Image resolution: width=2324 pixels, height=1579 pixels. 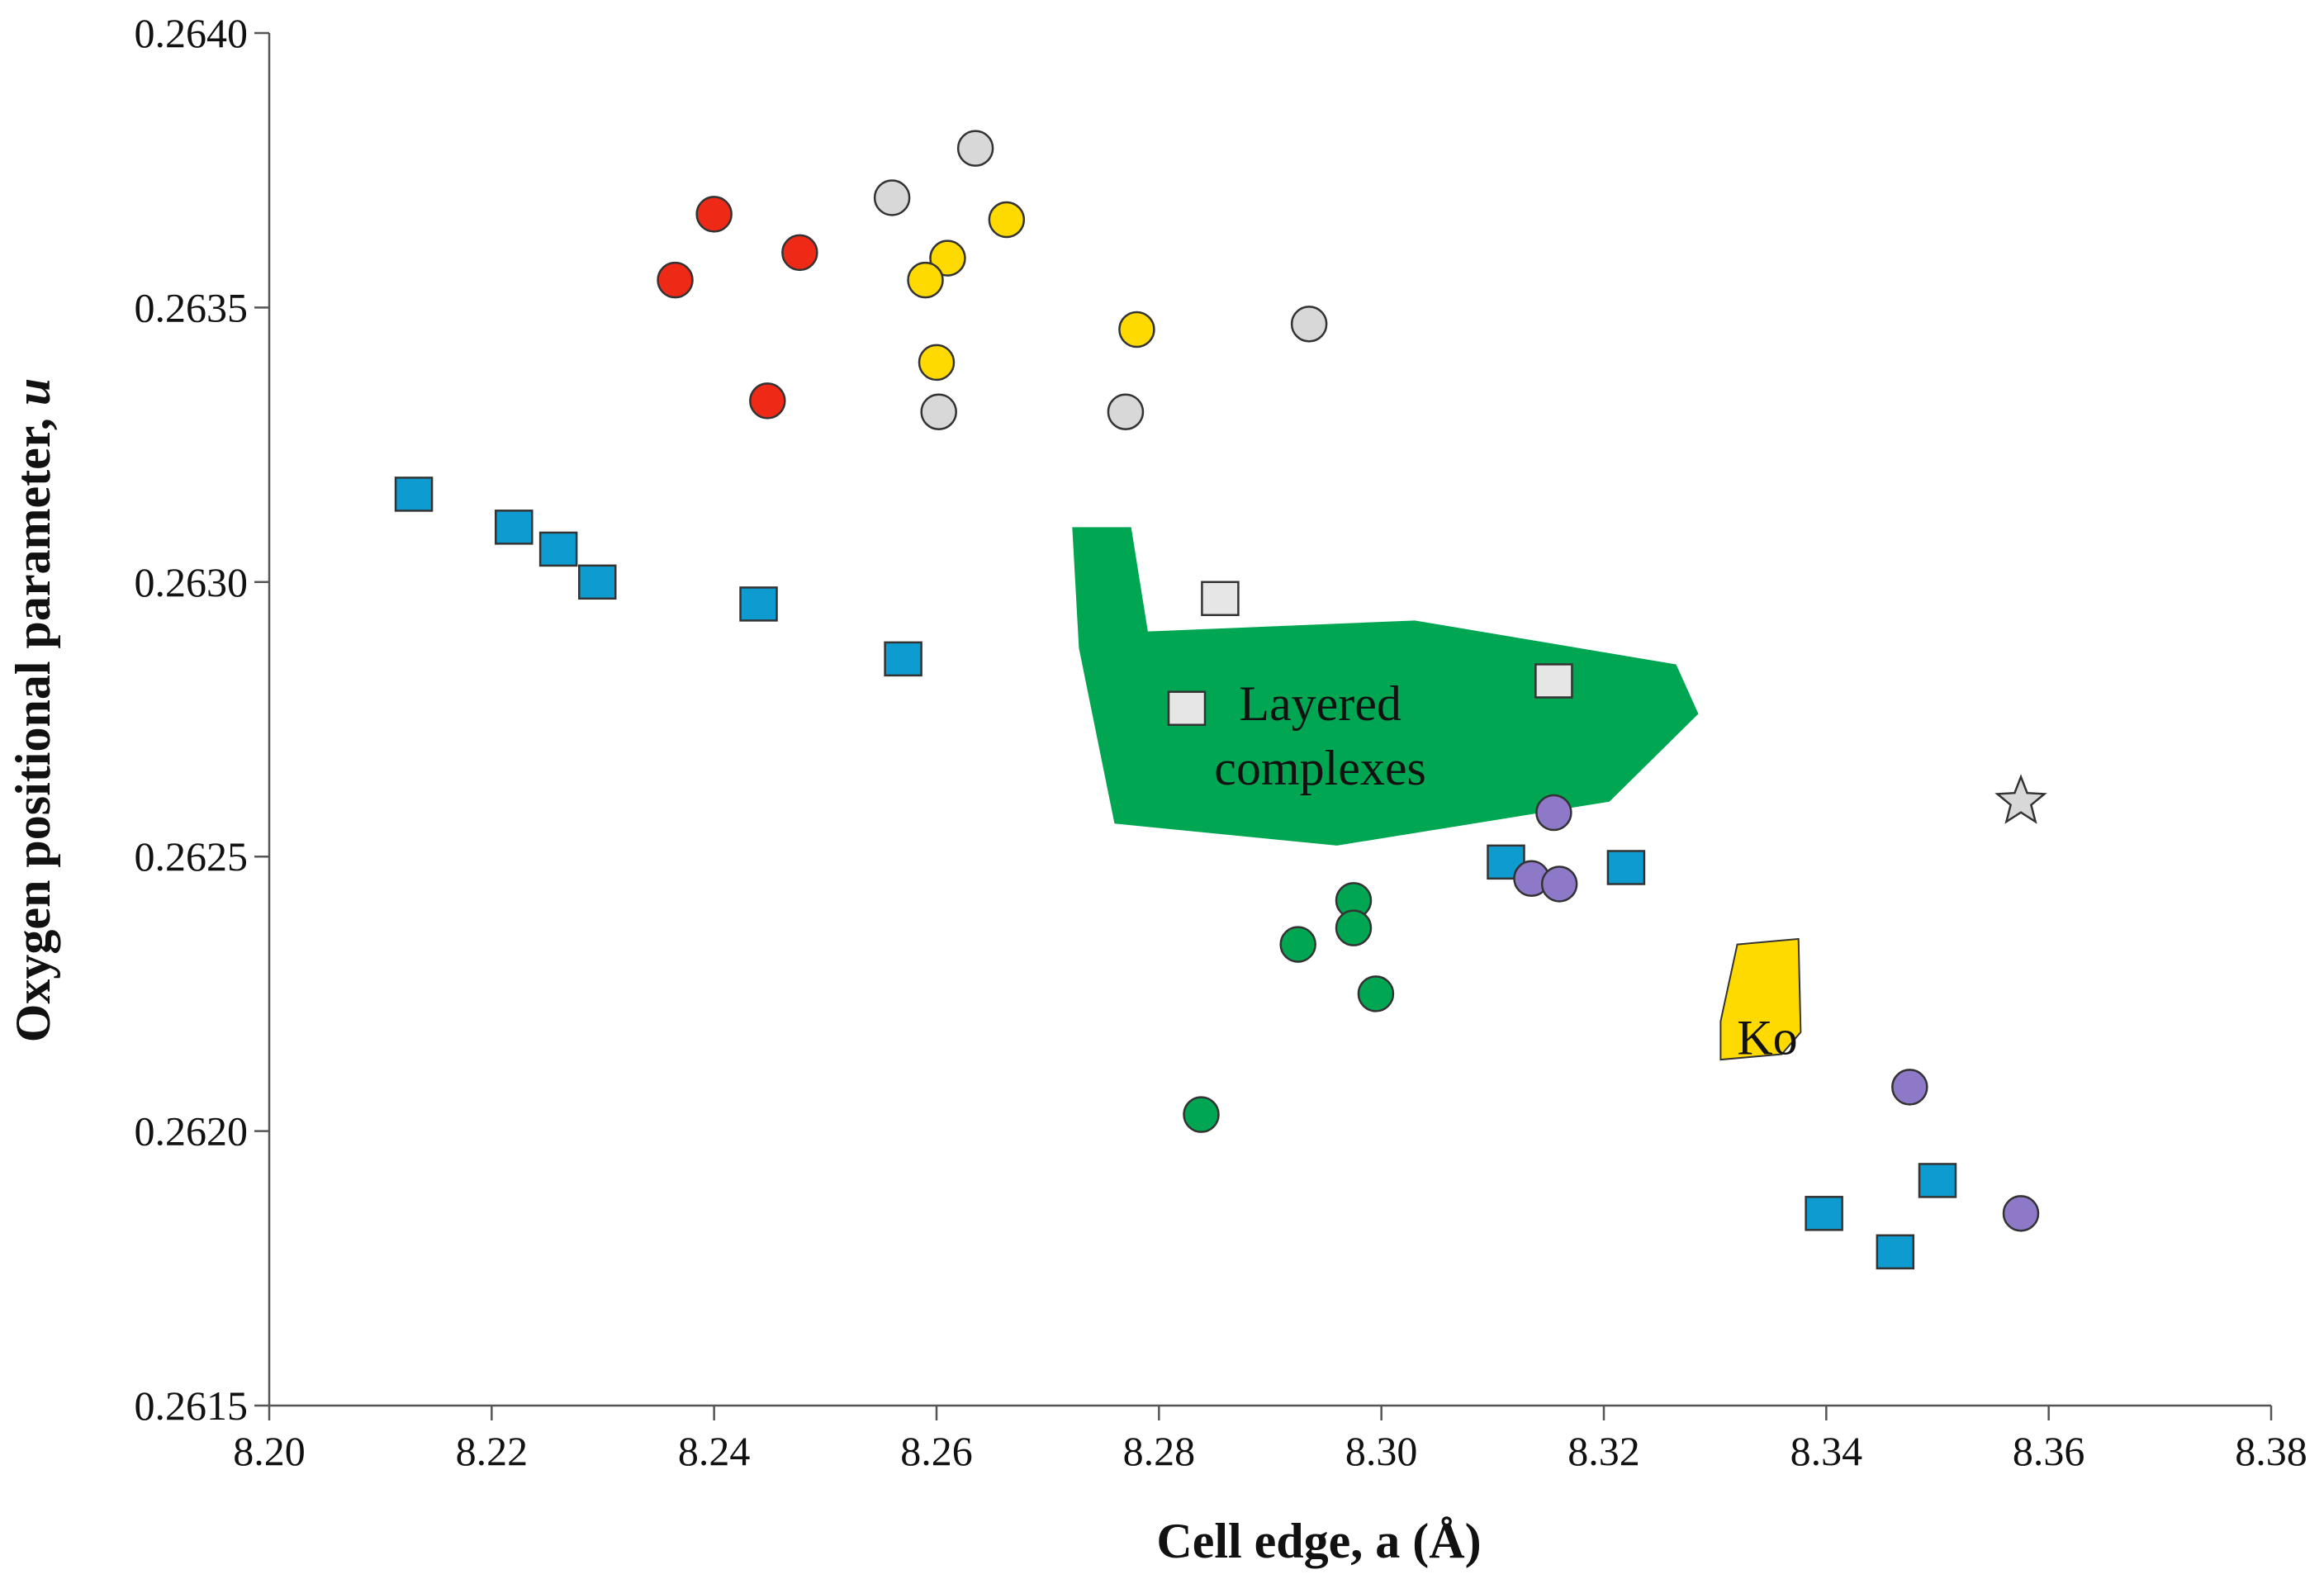 I want to click on gray-star-point, so click(x=2020, y=799).